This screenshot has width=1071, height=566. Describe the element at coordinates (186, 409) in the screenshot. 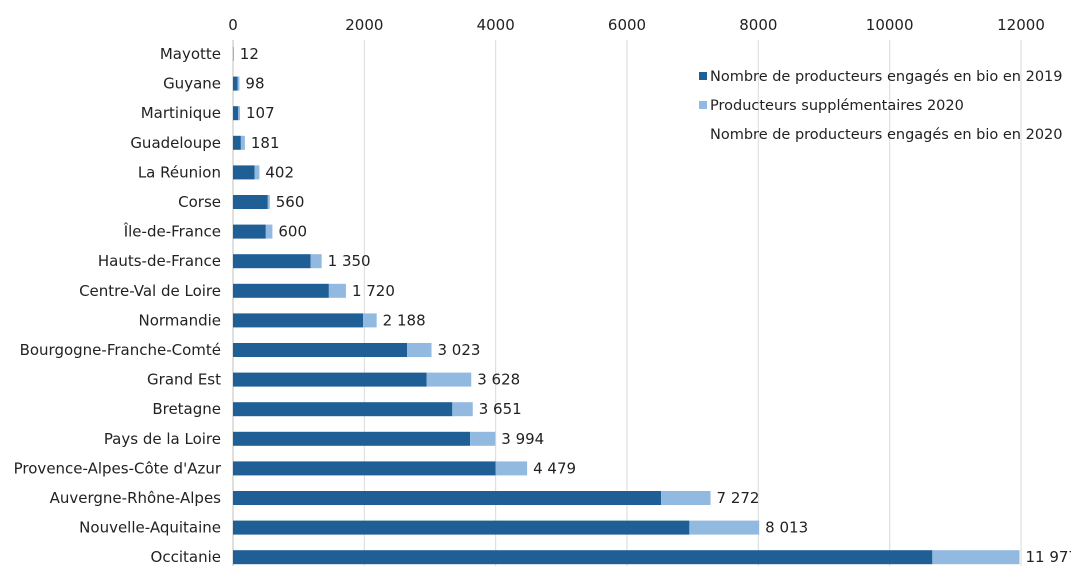

I see `category-label: Bretagne` at that location.